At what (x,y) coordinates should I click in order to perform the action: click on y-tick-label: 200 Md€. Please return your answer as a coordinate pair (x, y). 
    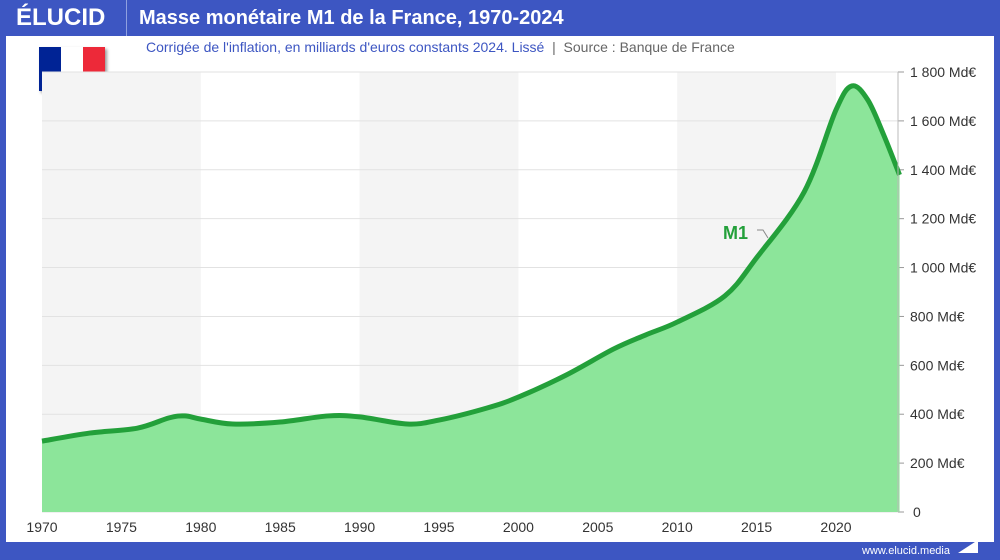
    Looking at the image, I should click on (937, 463).